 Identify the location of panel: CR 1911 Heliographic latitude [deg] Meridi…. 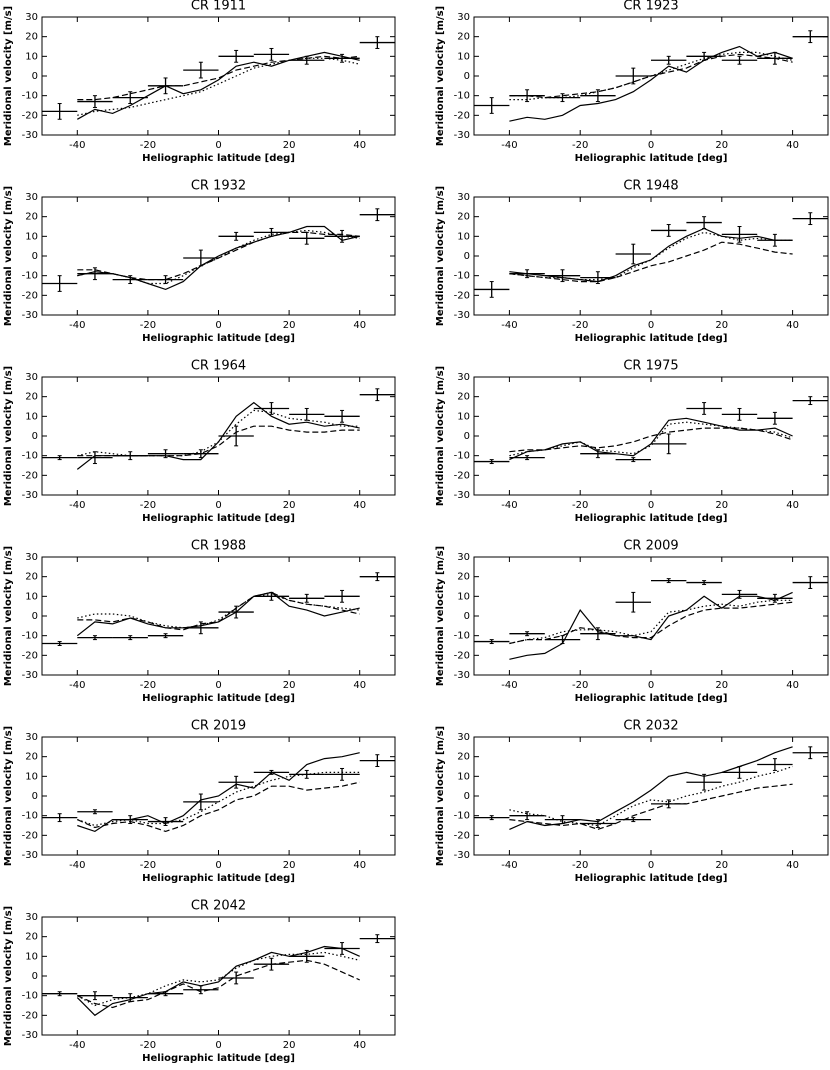
(199, 82).